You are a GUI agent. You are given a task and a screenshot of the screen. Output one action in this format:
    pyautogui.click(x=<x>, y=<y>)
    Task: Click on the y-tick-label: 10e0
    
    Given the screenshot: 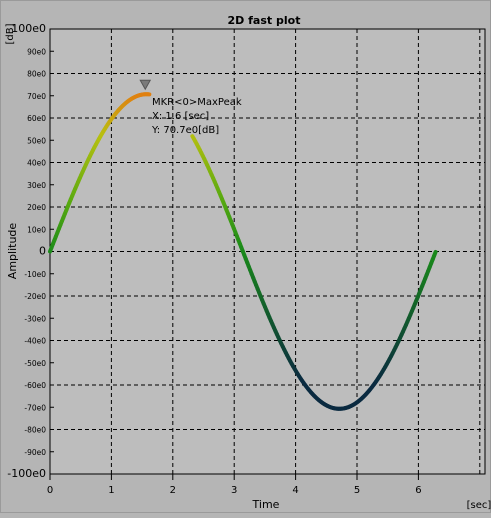 What is the action you would take?
    pyautogui.click(x=36, y=229)
    